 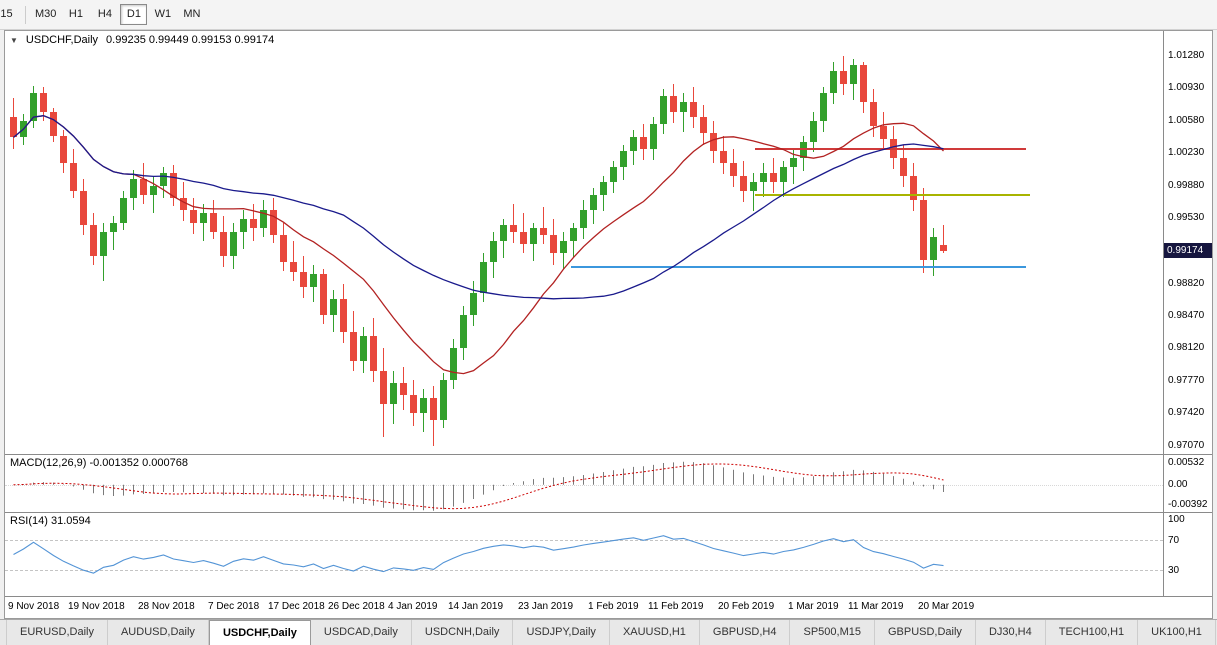 I want to click on rsi-axis-label: 100, so click(x=1176, y=519).